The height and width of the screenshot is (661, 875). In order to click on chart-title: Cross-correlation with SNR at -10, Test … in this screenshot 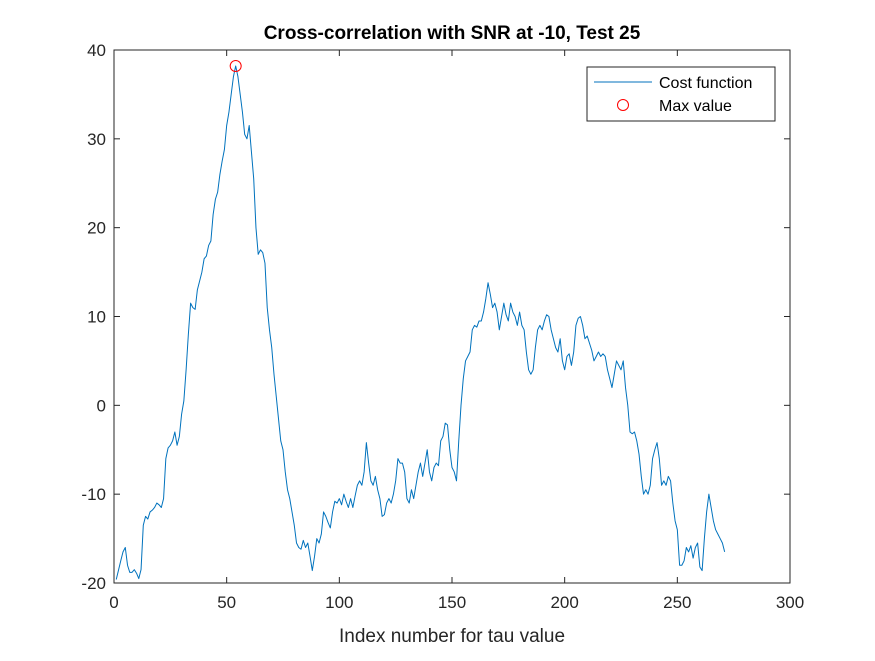, I will do `click(452, 33)`.